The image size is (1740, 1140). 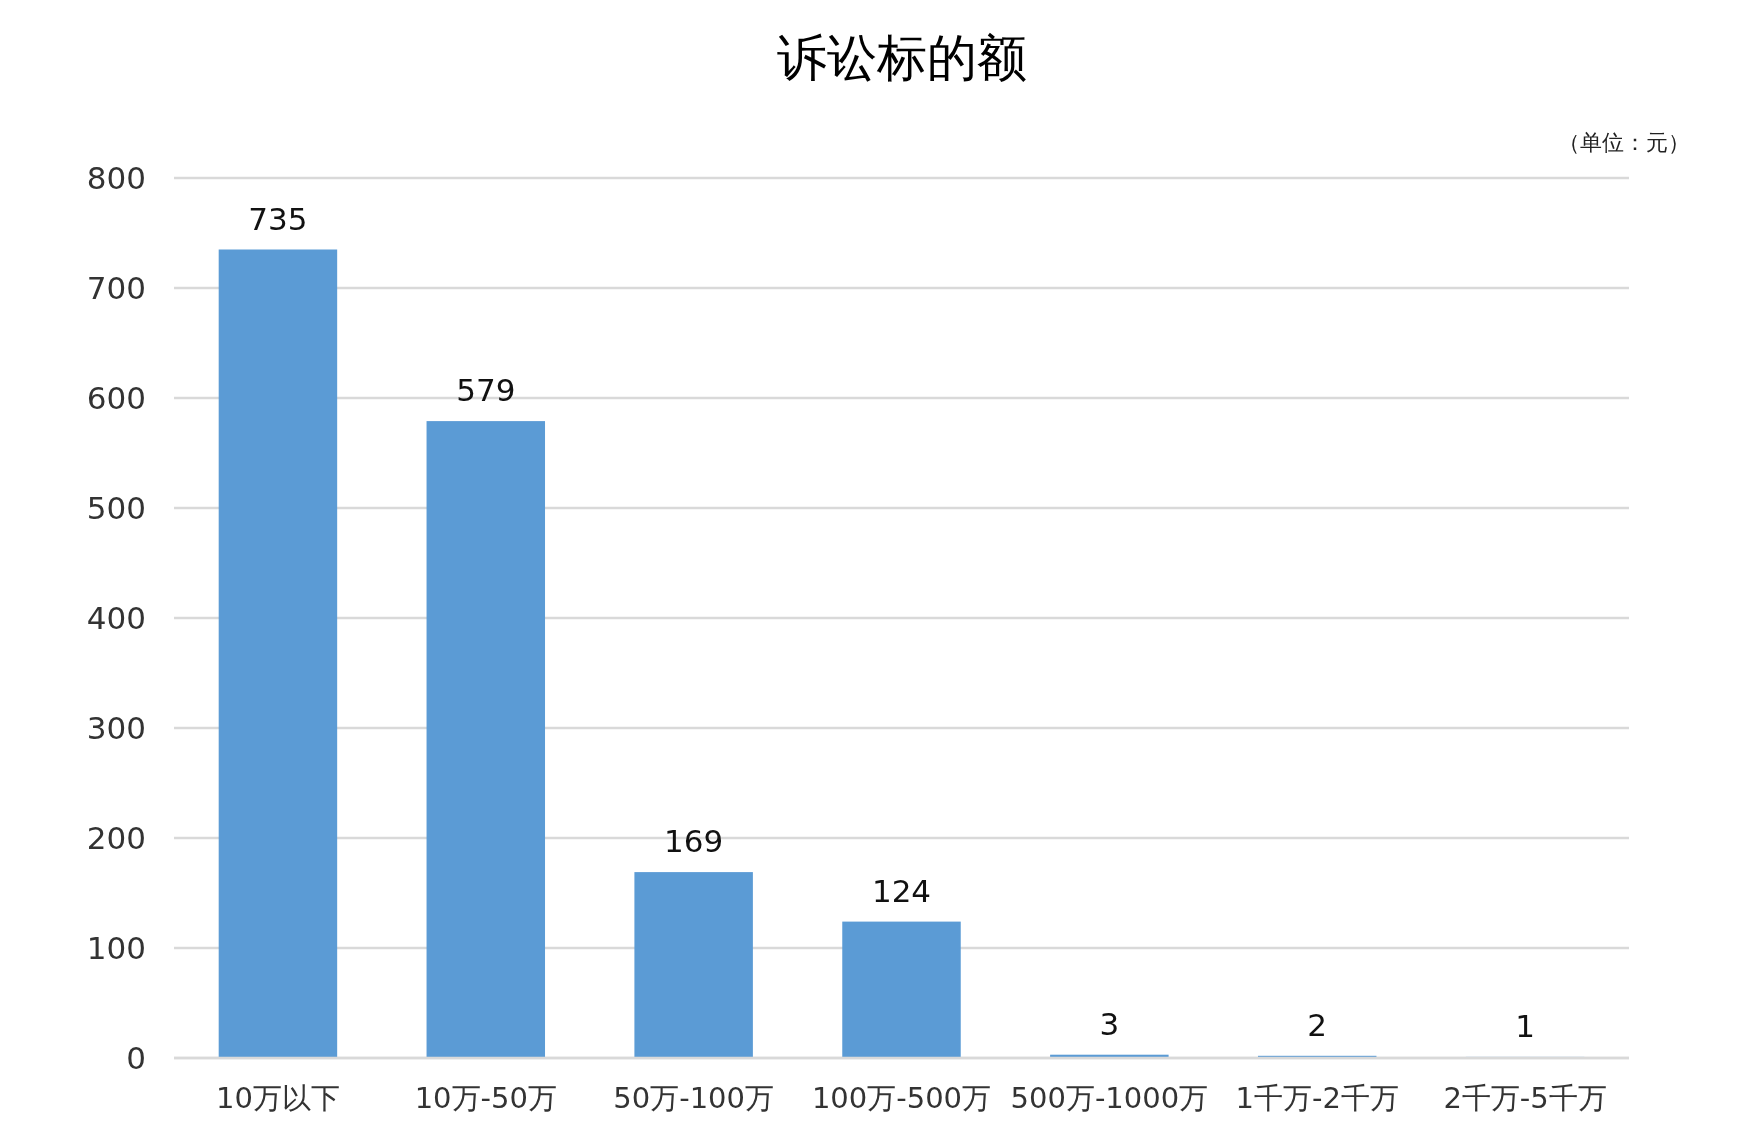 I want to click on x-tick-label: 10万以下, so click(x=277, y=1098).